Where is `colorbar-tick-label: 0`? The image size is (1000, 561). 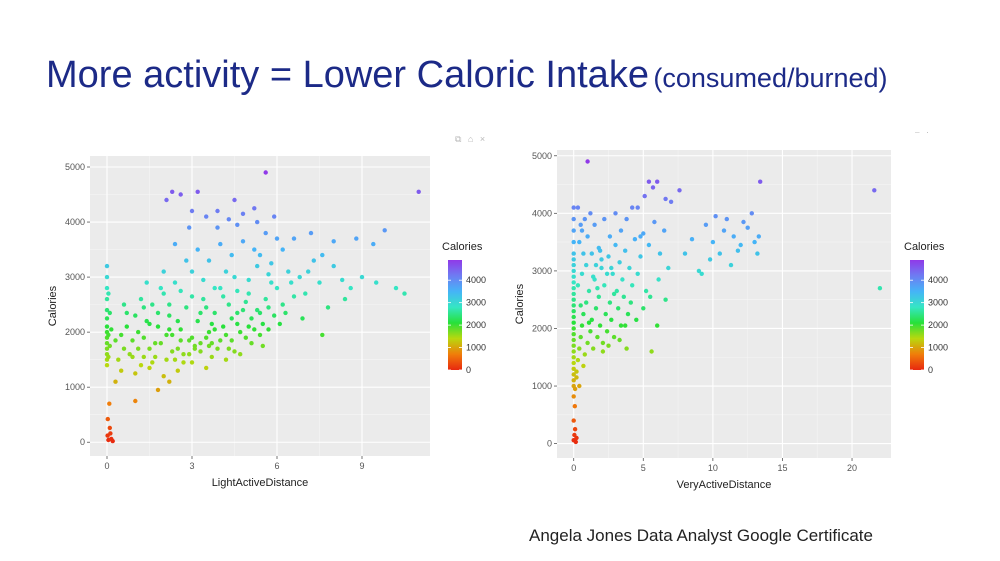 colorbar-tick-label: 0 is located at coordinates (468, 370).